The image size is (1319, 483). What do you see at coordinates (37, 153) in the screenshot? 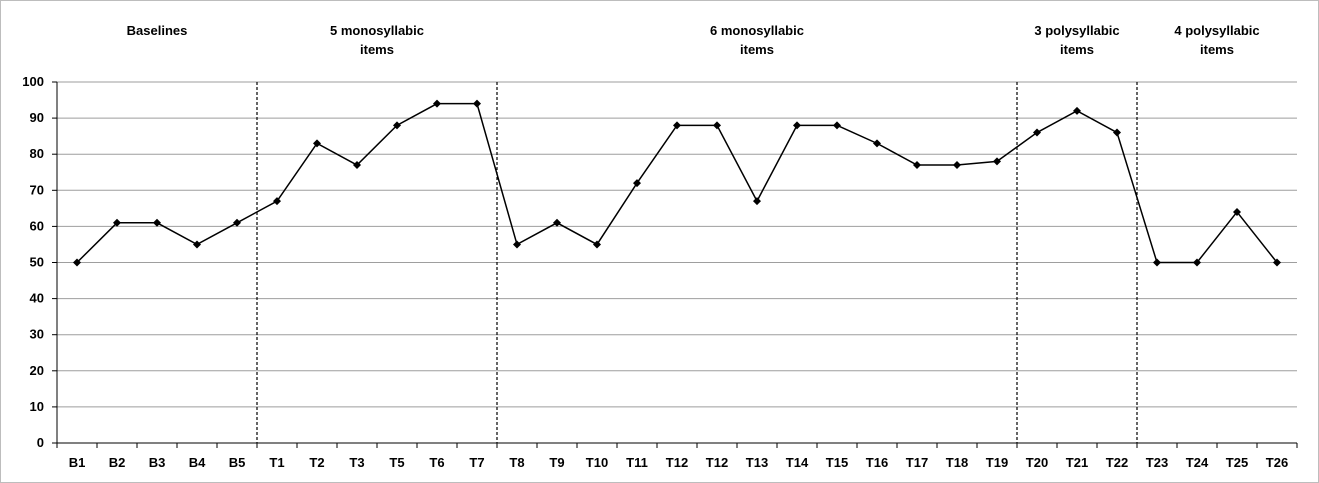
I see `y-tick-label: 80` at bounding box center [37, 153].